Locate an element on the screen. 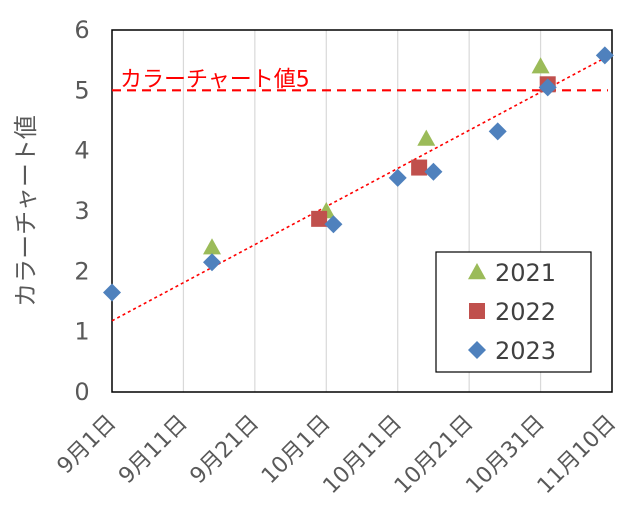 The image size is (624, 522). y-tick-label: 6 is located at coordinates (81, 30).